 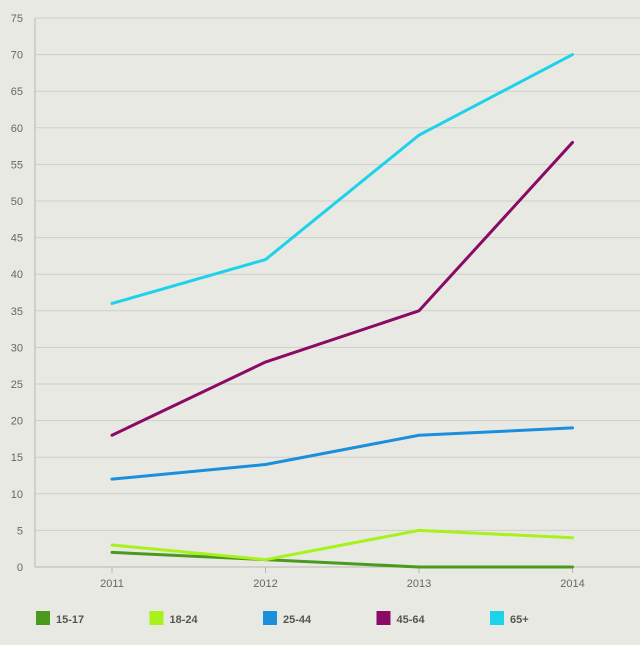 What do you see at coordinates (17, 458) in the screenshot?
I see `y-tick-label: 15` at bounding box center [17, 458].